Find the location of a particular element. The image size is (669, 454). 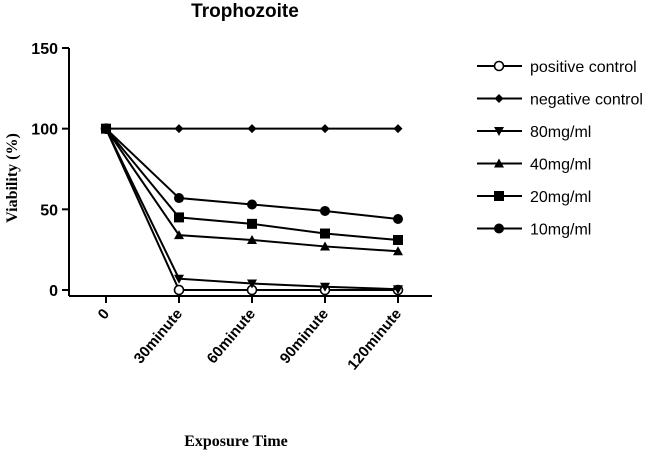

legend-item: 80mg/ml is located at coordinates (534, 132).